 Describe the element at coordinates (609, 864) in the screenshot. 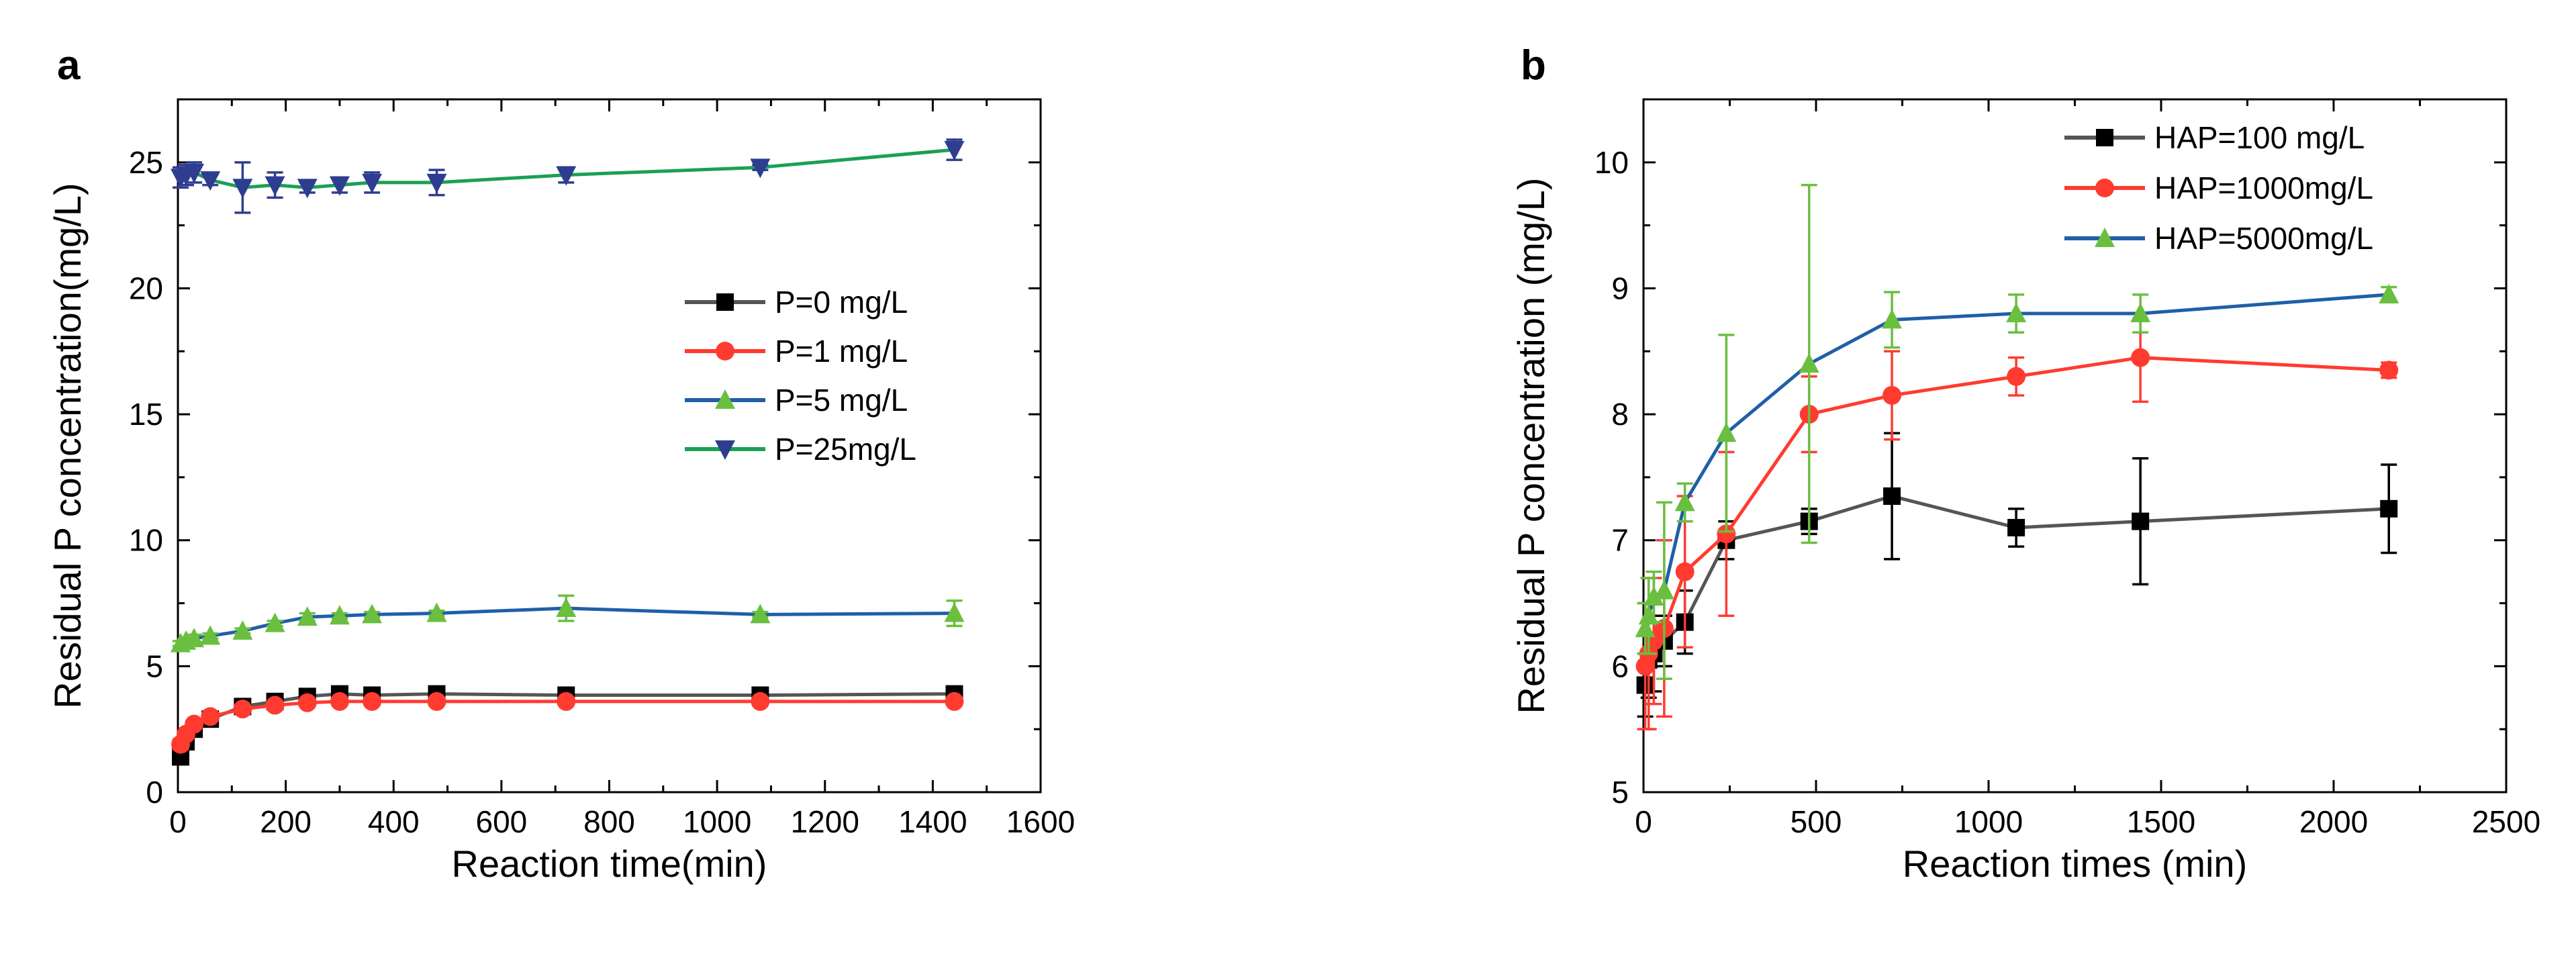

I see `x-axis-title: Reaction time(min)` at that location.